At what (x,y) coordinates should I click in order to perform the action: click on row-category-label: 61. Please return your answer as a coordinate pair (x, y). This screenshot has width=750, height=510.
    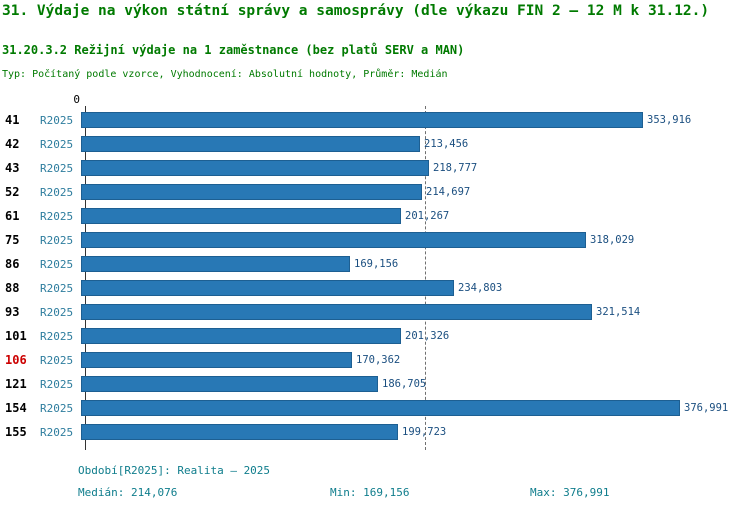
    Looking at the image, I should click on (12, 216).